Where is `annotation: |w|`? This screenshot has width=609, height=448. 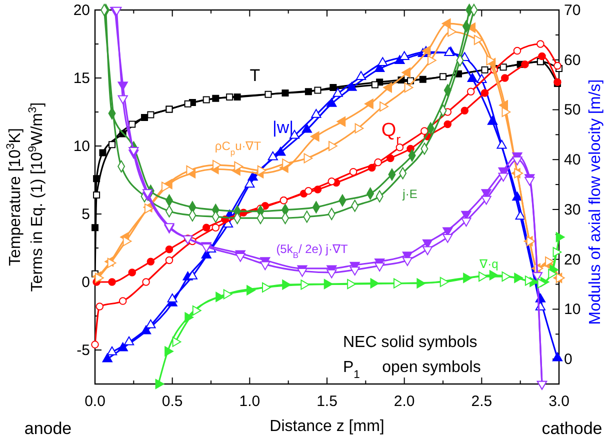 annotation: |w| is located at coordinates (283, 127).